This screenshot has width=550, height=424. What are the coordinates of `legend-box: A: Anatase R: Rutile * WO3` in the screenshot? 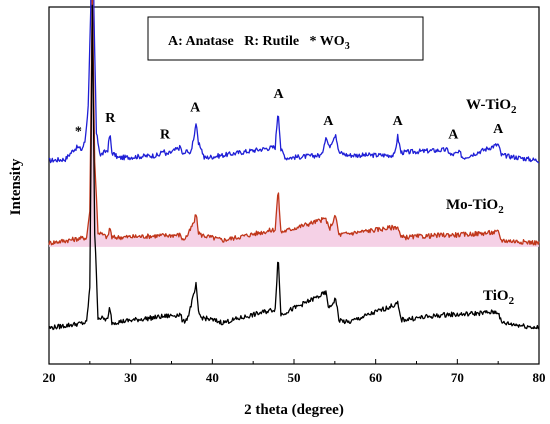 It's located at (285, 38).